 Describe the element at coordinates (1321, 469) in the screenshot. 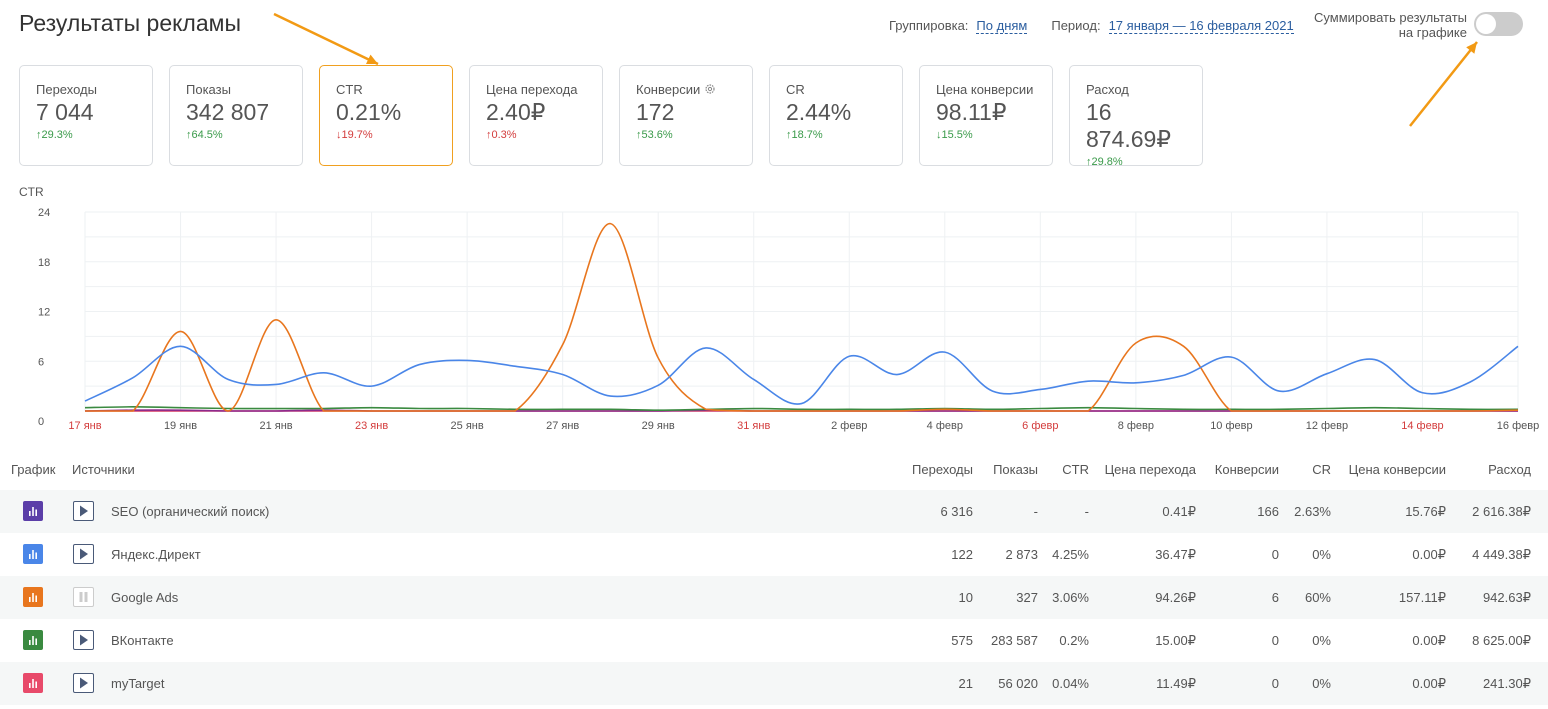

I see `th-cr: CR` at that location.